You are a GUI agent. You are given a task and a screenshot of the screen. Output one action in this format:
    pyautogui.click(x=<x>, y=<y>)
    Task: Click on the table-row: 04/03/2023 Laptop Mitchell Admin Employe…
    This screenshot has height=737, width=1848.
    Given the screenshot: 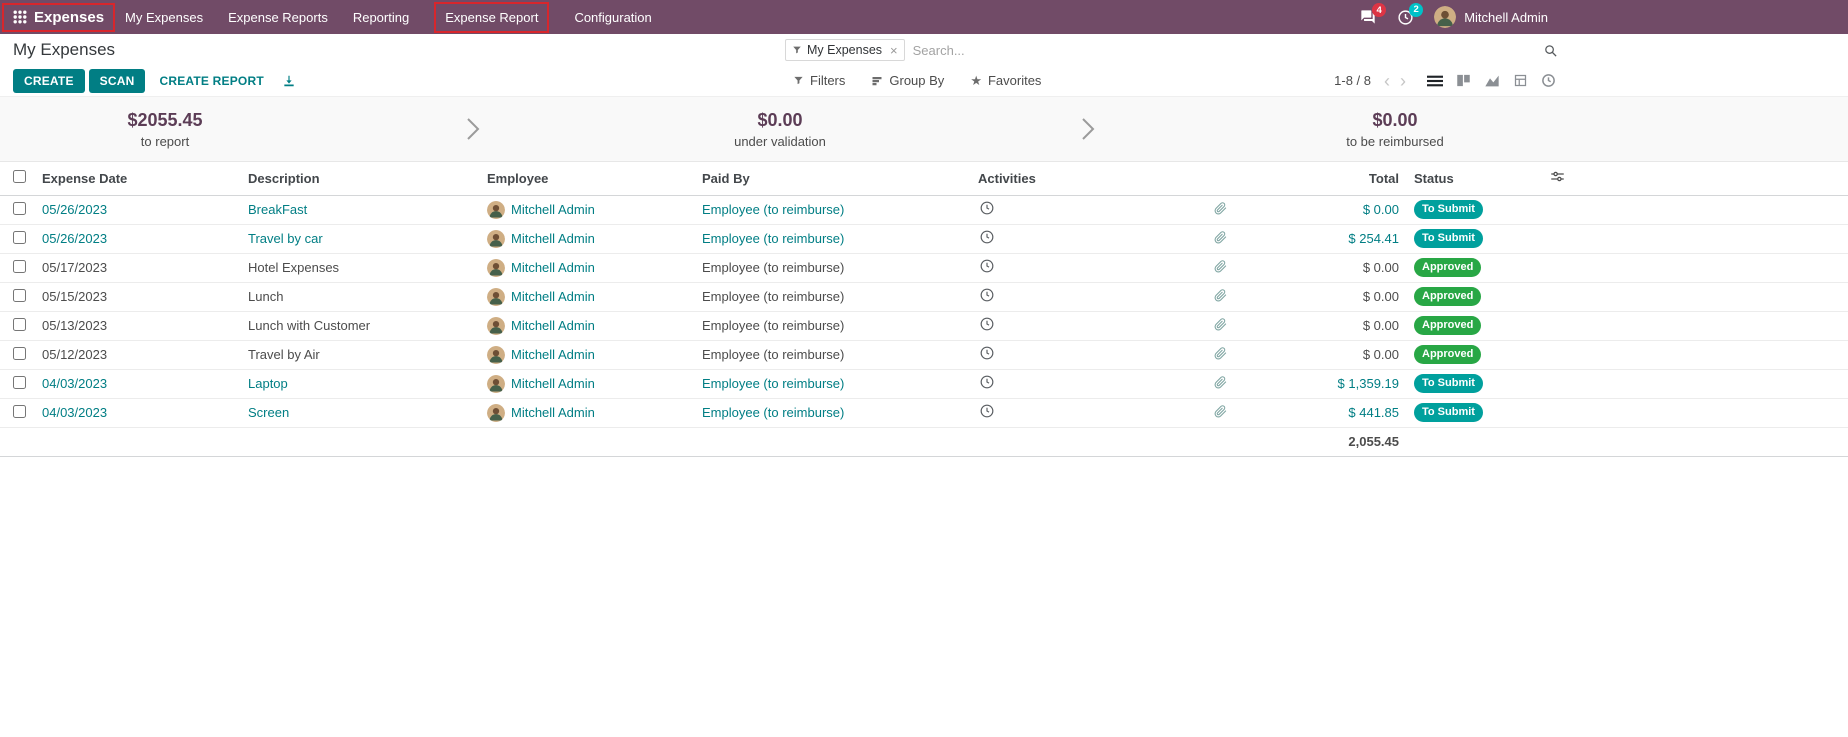 What is the action you would take?
    pyautogui.click(x=924, y=383)
    